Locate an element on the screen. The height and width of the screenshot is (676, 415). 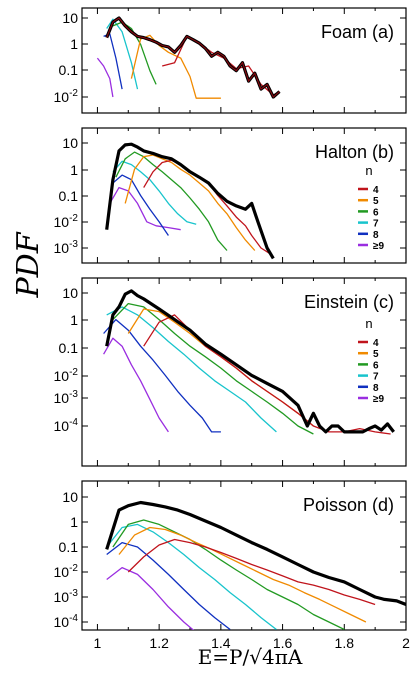
x-tick-labels: 1 1.2 1.4 1.6 1.8 2 is located at coordinates (252, 643).